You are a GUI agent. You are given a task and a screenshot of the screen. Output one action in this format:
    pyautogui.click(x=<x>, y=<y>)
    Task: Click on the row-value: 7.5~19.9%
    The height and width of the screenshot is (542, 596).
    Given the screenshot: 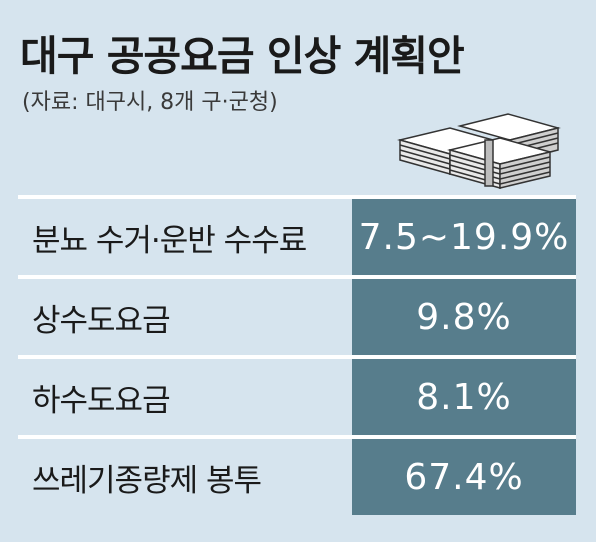 What is the action you would take?
    pyautogui.click(x=464, y=237)
    